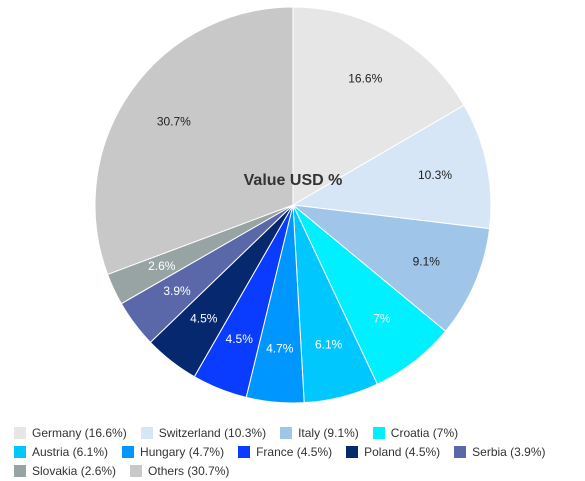  I want to click on legend-item-serbia: Serbia (3.9%), so click(500, 452).